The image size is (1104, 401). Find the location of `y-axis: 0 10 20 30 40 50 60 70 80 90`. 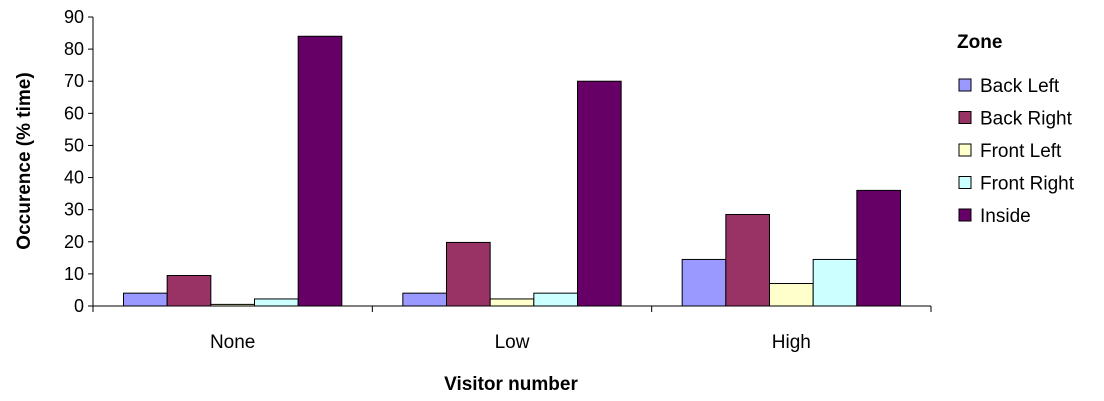

y-axis: 0 10 20 30 40 50 60 70 80 90 is located at coordinates (79, 161).